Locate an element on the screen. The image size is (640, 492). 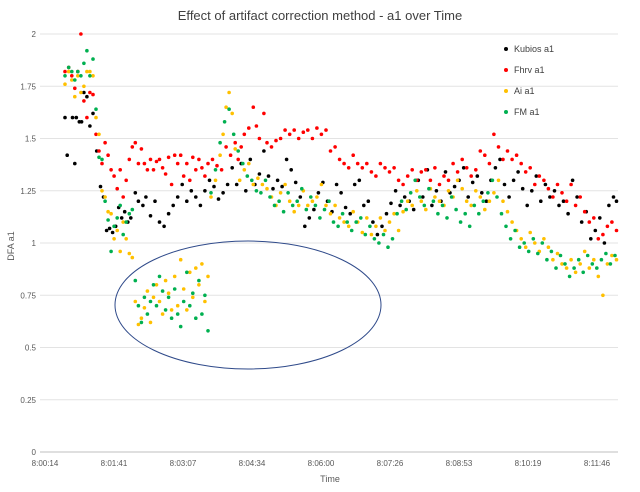
x-tick-label: 8:07:26 is located at coordinates (390, 463).